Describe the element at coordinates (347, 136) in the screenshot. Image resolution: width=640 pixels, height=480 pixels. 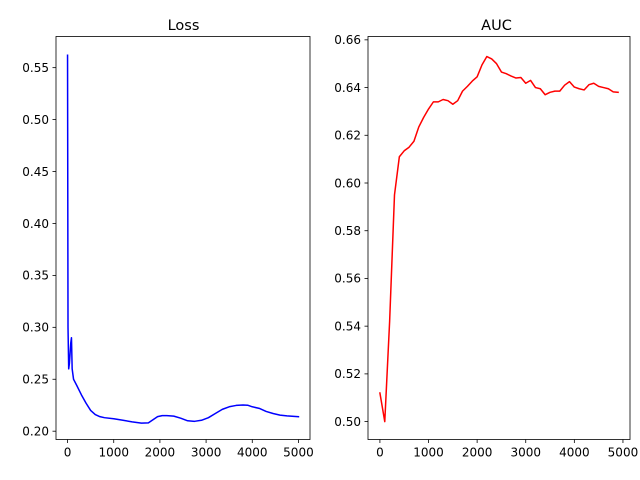
I see `auc-y-tick-label: 0.62` at that location.